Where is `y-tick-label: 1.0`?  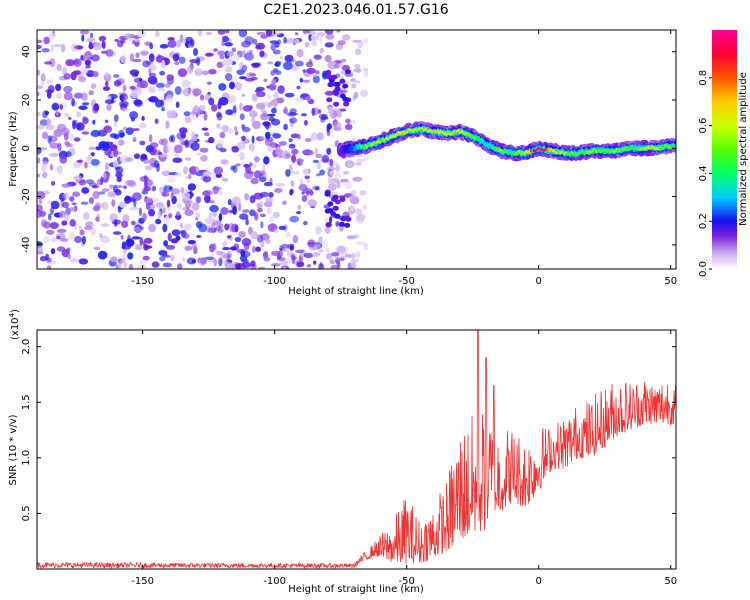
y-tick-label: 1.0 is located at coordinates (26, 458).